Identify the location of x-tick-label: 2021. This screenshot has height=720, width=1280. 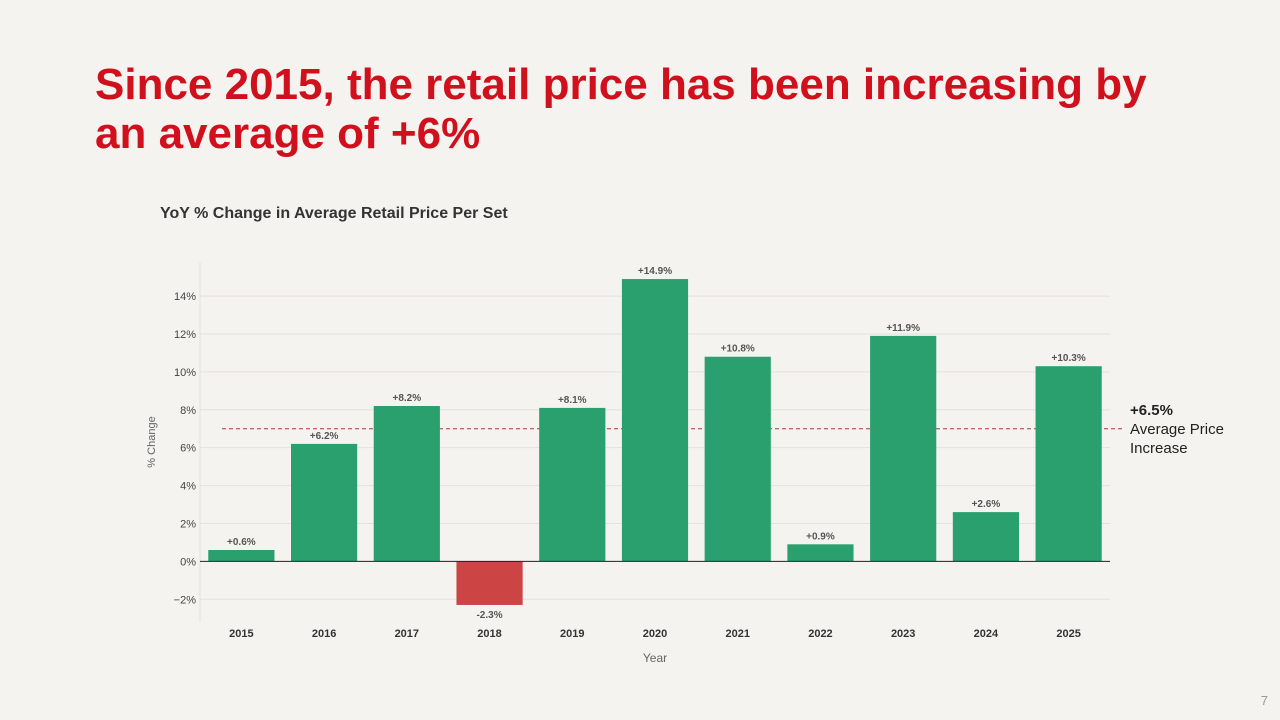
(737, 634).